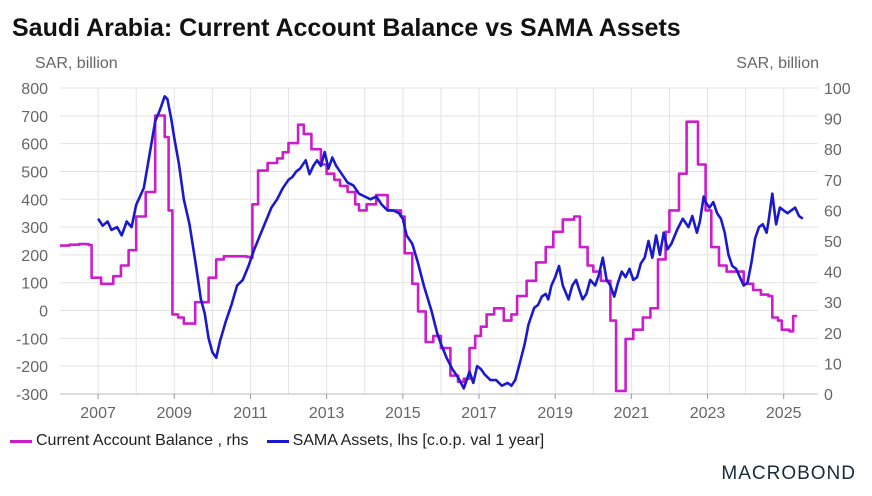  Describe the element at coordinates (21, 441) in the screenshot. I see `legend-swatch-current-account` at that location.